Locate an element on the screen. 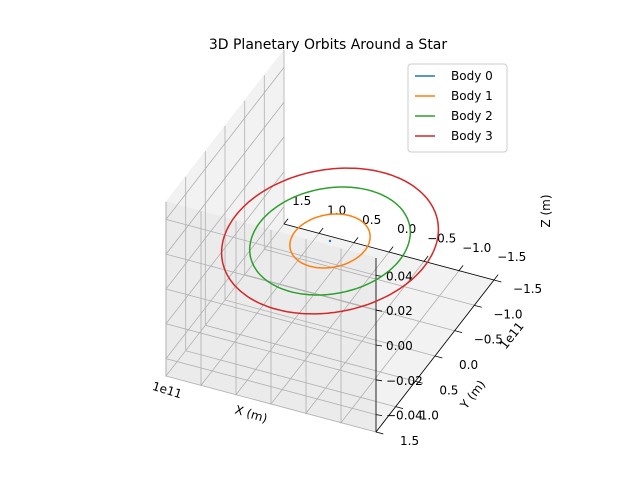  z-tick-label: 0.00 is located at coordinates (399, 346).